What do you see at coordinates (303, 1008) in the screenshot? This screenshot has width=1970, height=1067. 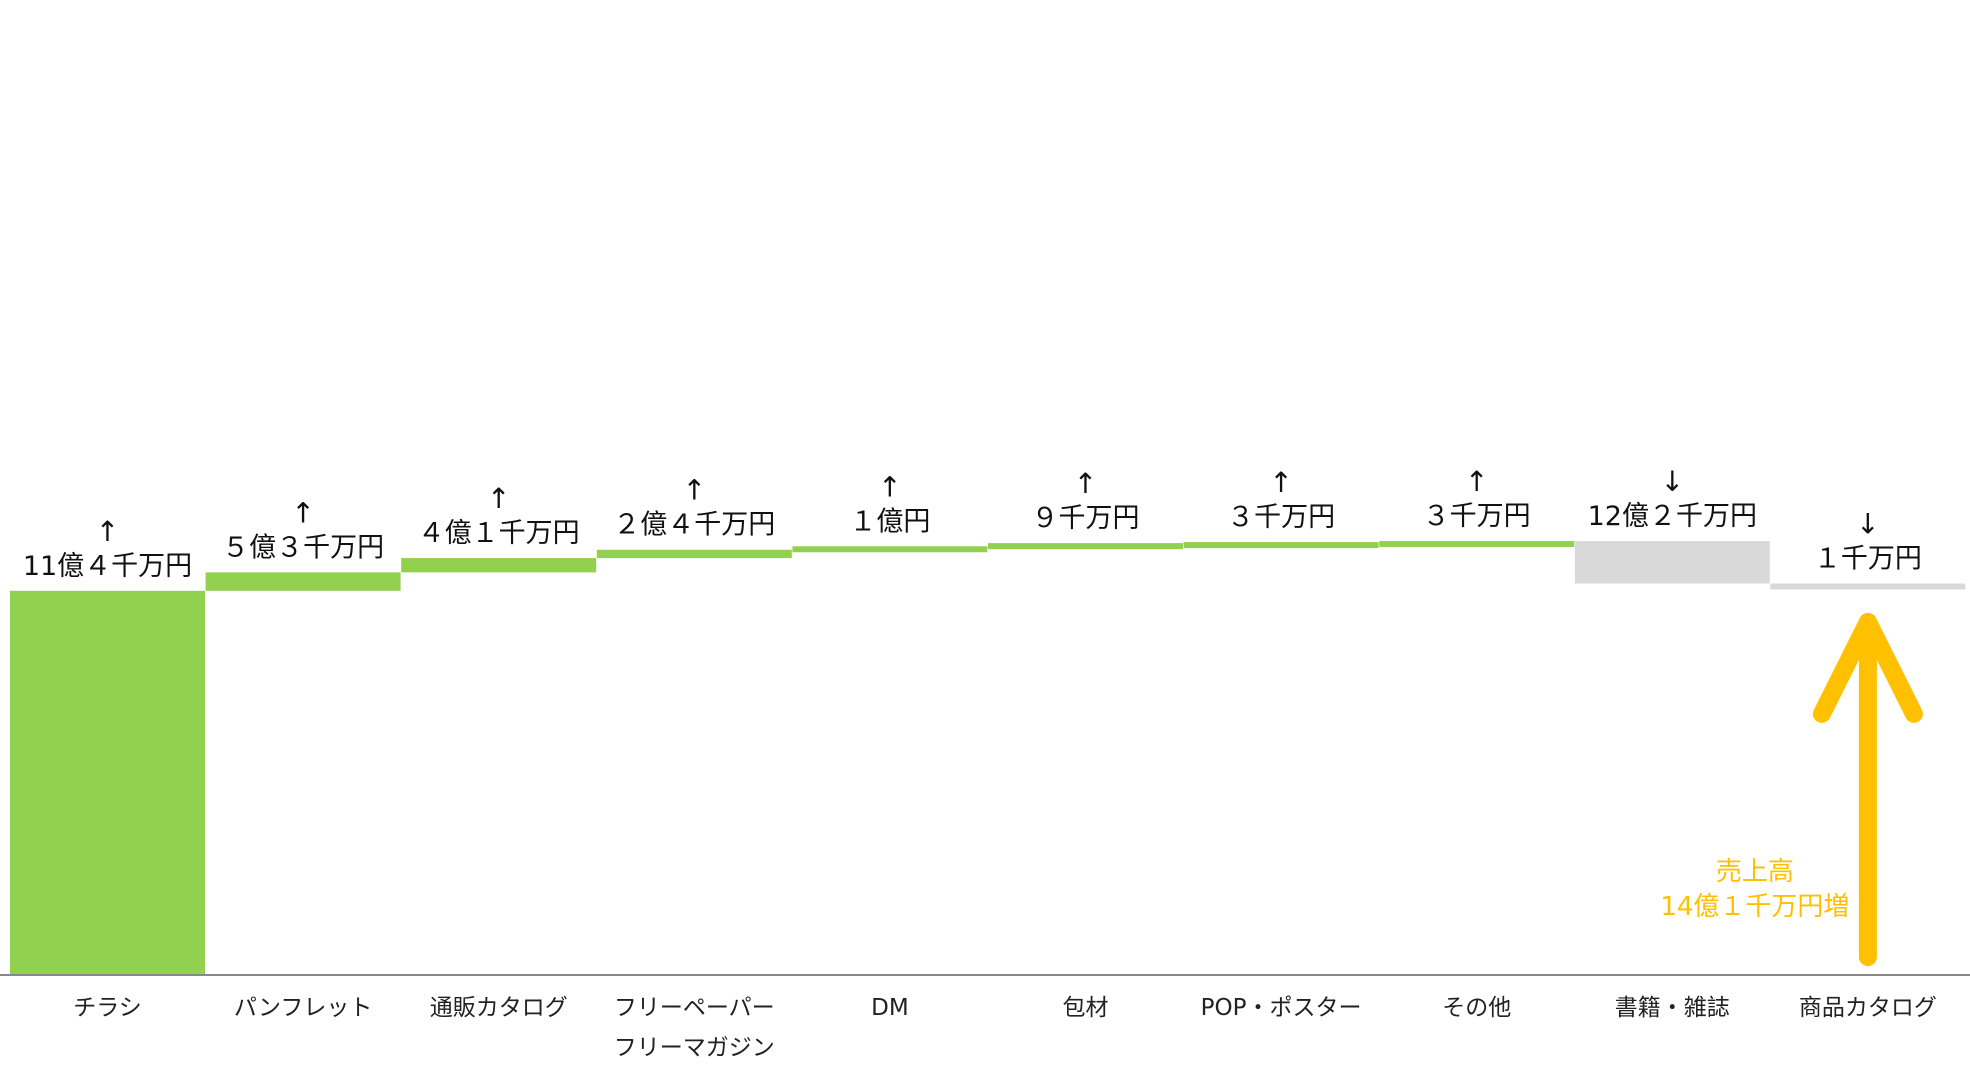 I see `category-tick-label: パンフレット` at bounding box center [303, 1008].